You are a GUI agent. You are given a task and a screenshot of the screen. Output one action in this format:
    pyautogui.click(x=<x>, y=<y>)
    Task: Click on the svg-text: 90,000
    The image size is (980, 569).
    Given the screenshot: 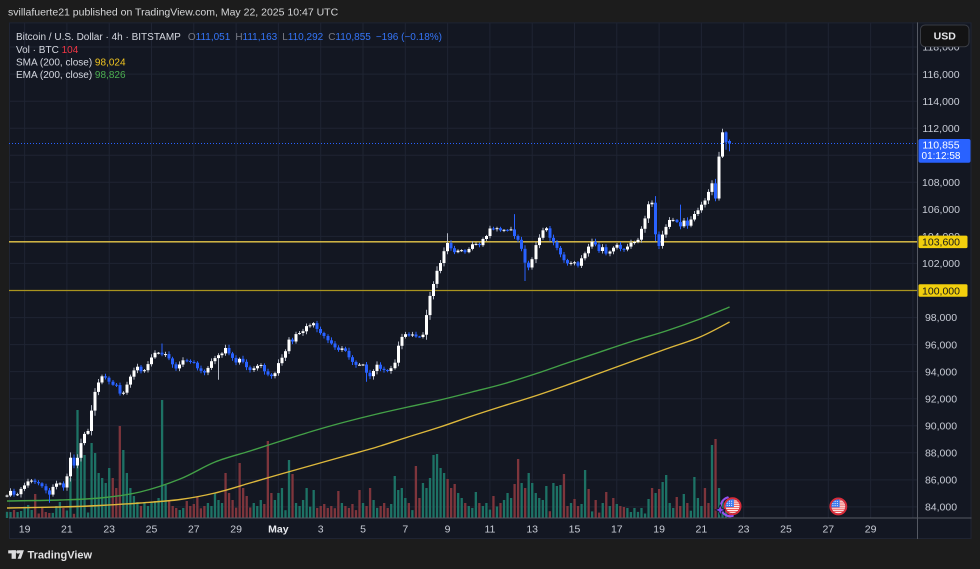 What is the action you would take?
    pyautogui.click(x=941, y=426)
    